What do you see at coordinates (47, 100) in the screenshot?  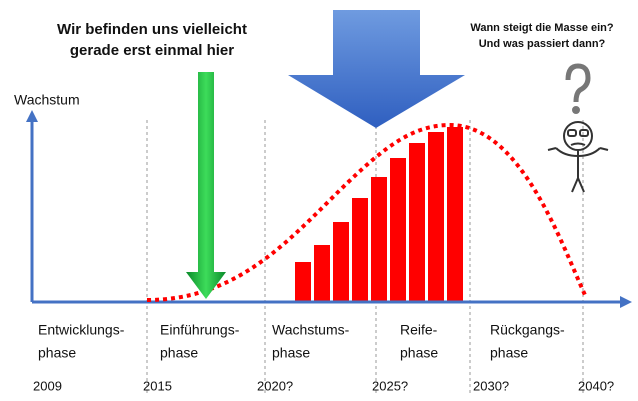 I see `y-axis-label: Wachstum` at bounding box center [47, 100].